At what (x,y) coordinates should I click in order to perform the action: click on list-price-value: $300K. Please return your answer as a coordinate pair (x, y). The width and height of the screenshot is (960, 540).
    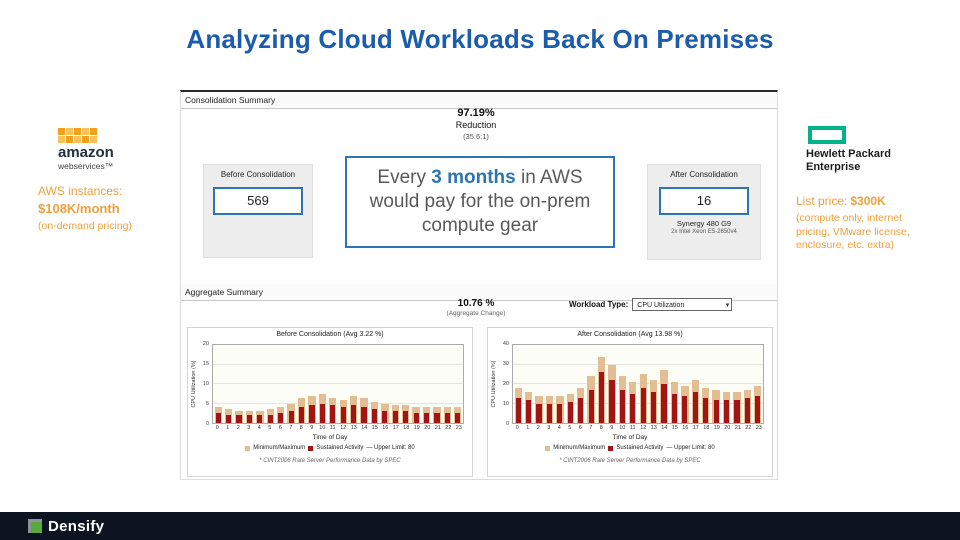
    Looking at the image, I should click on (868, 201).